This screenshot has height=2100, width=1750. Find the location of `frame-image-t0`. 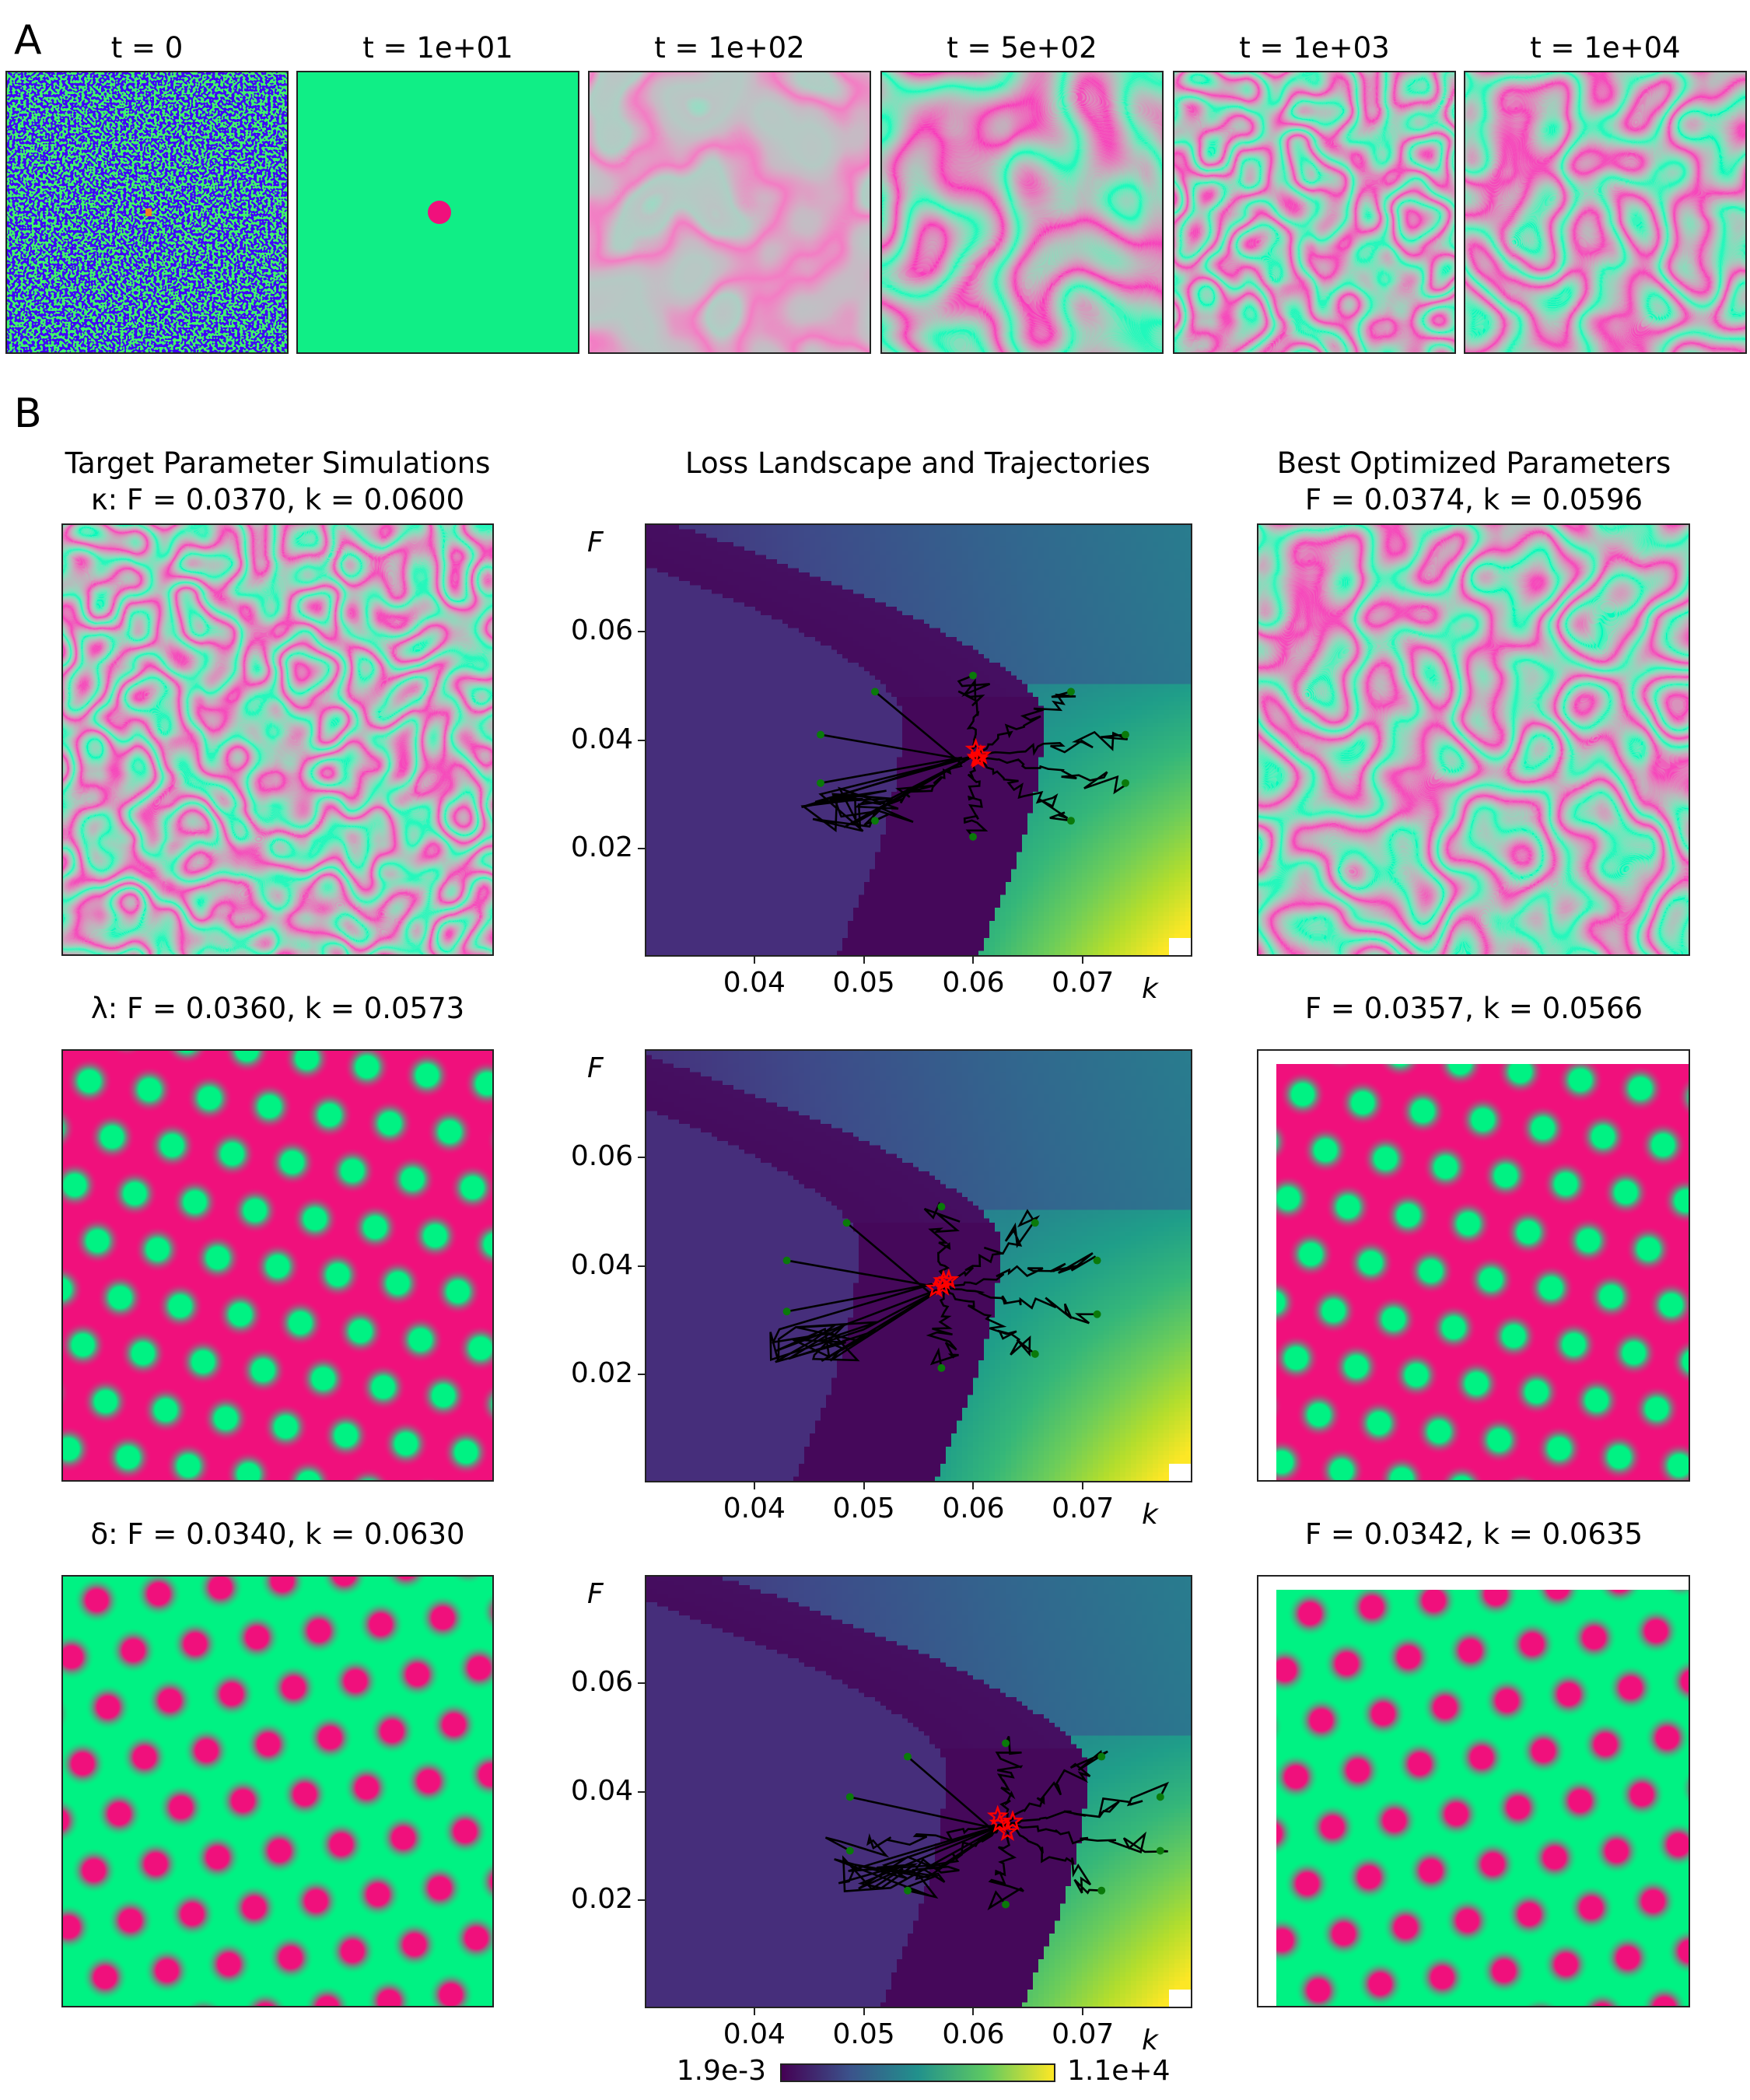

frame-image-t0 is located at coordinates (147, 212).